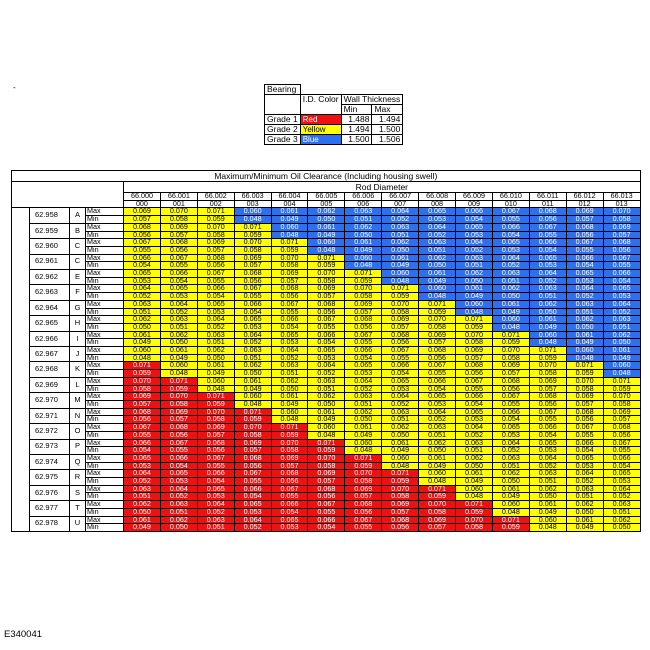  What do you see at coordinates (252, 196) in the screenshot?
I see `rod-diameter-value: 66.003` at bounding box center [252, 196].